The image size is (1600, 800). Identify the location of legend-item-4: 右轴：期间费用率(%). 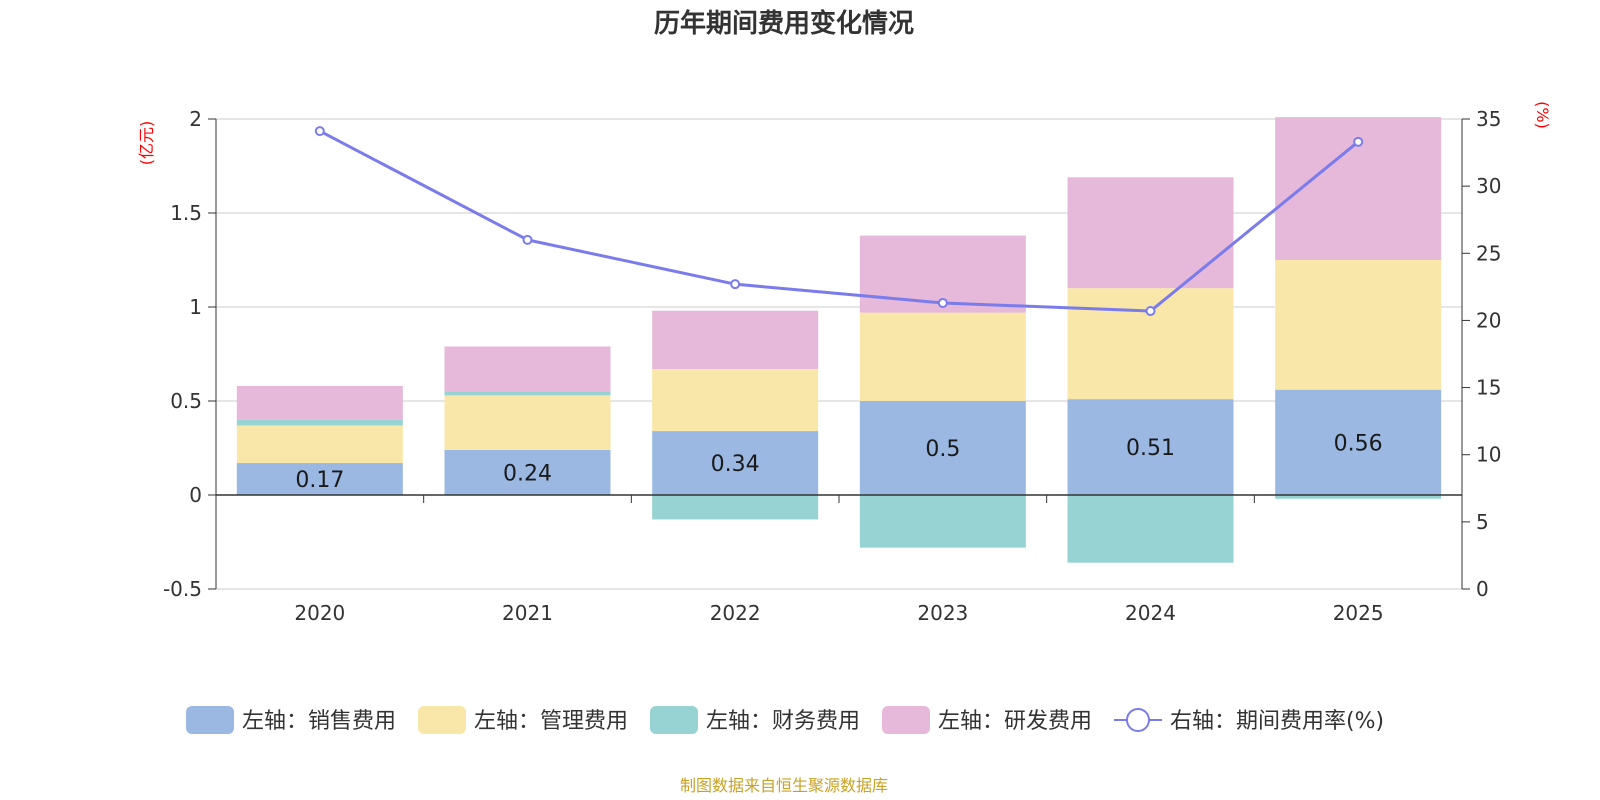
(1249, 721).